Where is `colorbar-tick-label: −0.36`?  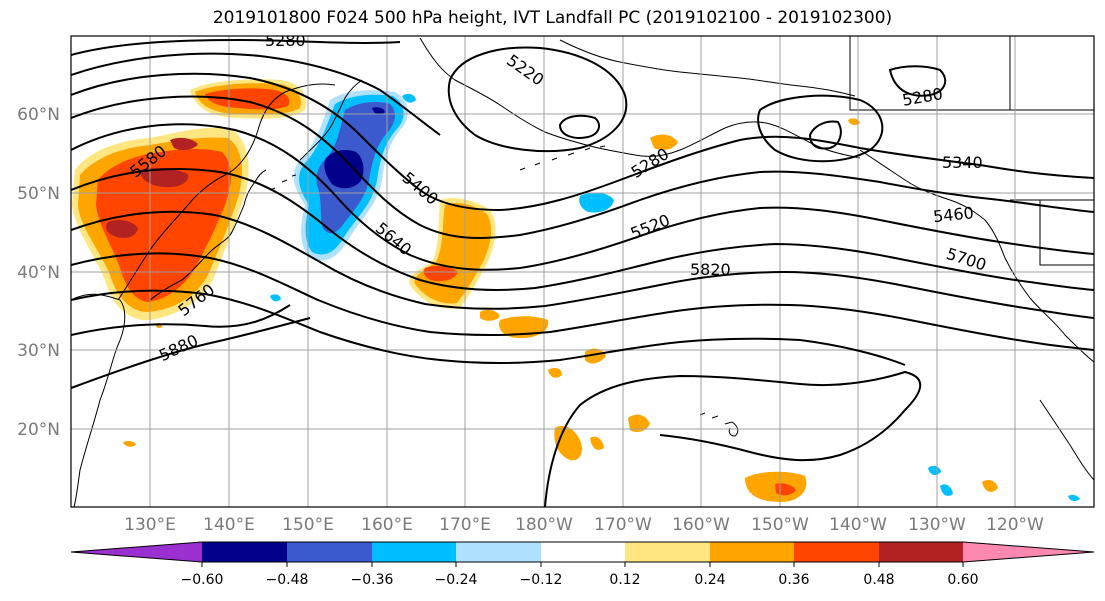 colorbar-tick-label: −0.36 is located at coordinates (372, 580).